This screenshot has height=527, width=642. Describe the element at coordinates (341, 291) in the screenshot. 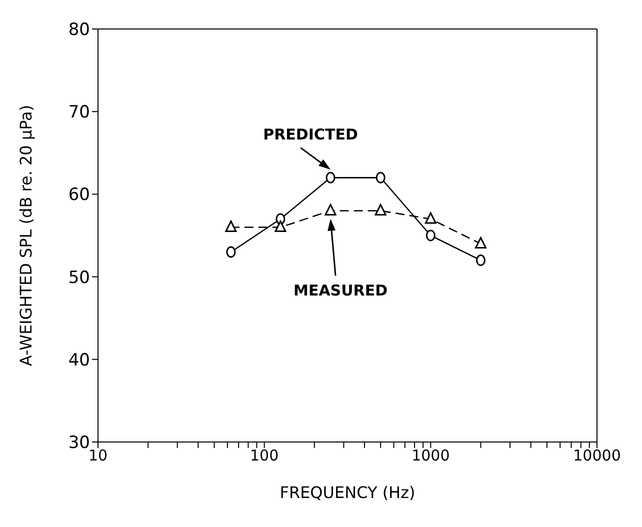

I see `text: MEASURED` at that location.